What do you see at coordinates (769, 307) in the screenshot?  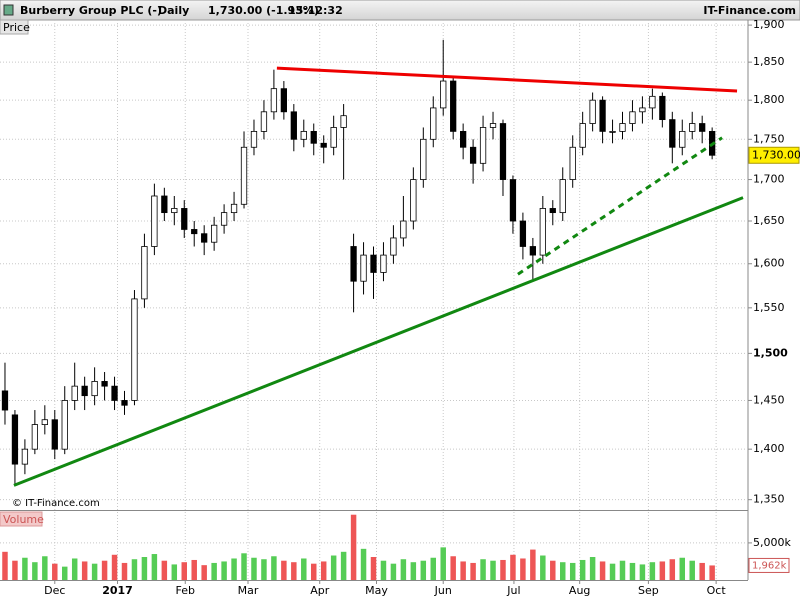 I see `y-tick-label: 1,550` at bounding box center [769, 307].